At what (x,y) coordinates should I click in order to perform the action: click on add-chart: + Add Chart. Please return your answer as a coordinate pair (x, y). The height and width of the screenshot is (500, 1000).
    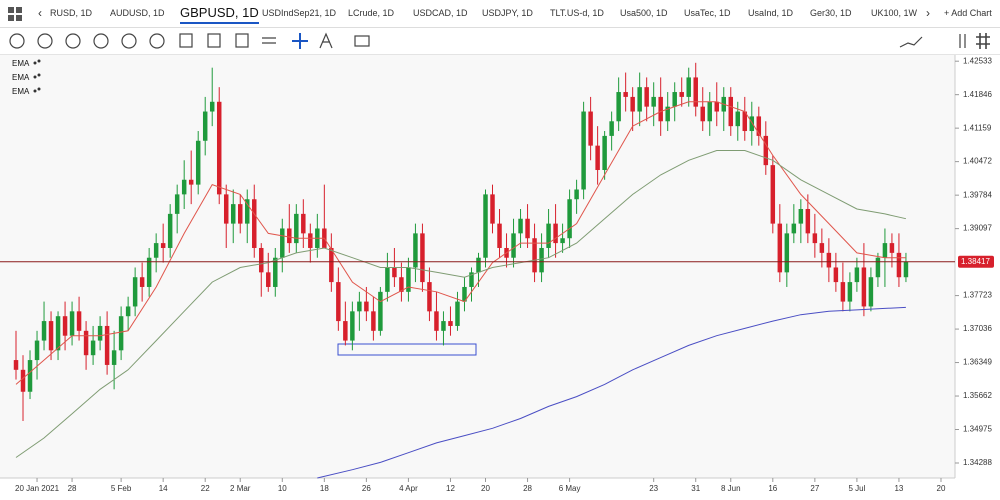
    Looking at the image, I should click on (968, 13).